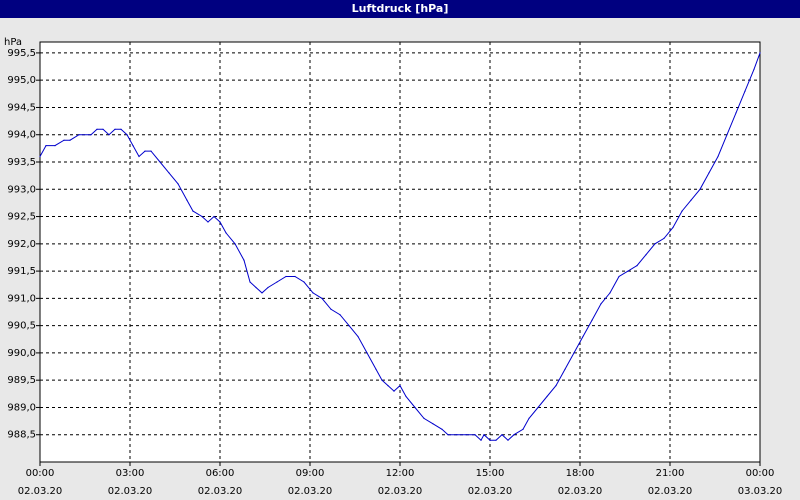 This screenshot has height=500, width=800. What do you see at coordinates (21, 217) in the screenshot?
I see `y-tick-label: 992,5` at bounding box center [21, 217].